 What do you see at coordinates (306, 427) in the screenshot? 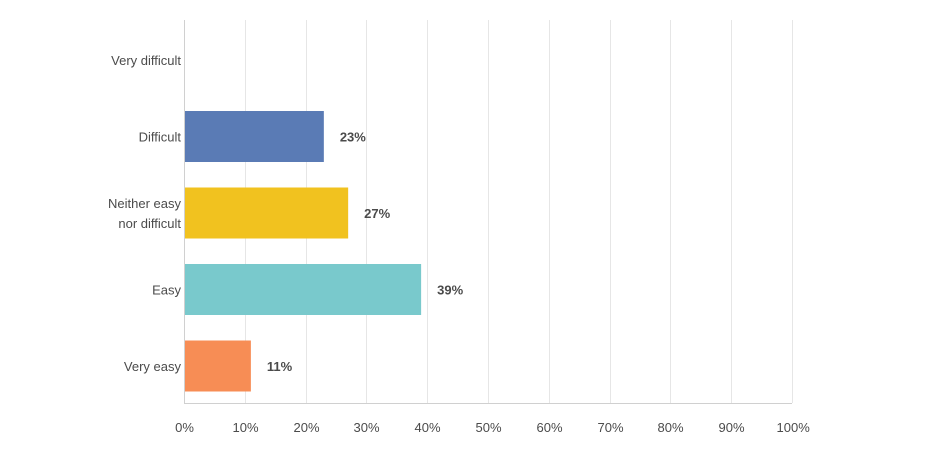
I see `x-tick-label: 20%` at bounding box center [306, 427].